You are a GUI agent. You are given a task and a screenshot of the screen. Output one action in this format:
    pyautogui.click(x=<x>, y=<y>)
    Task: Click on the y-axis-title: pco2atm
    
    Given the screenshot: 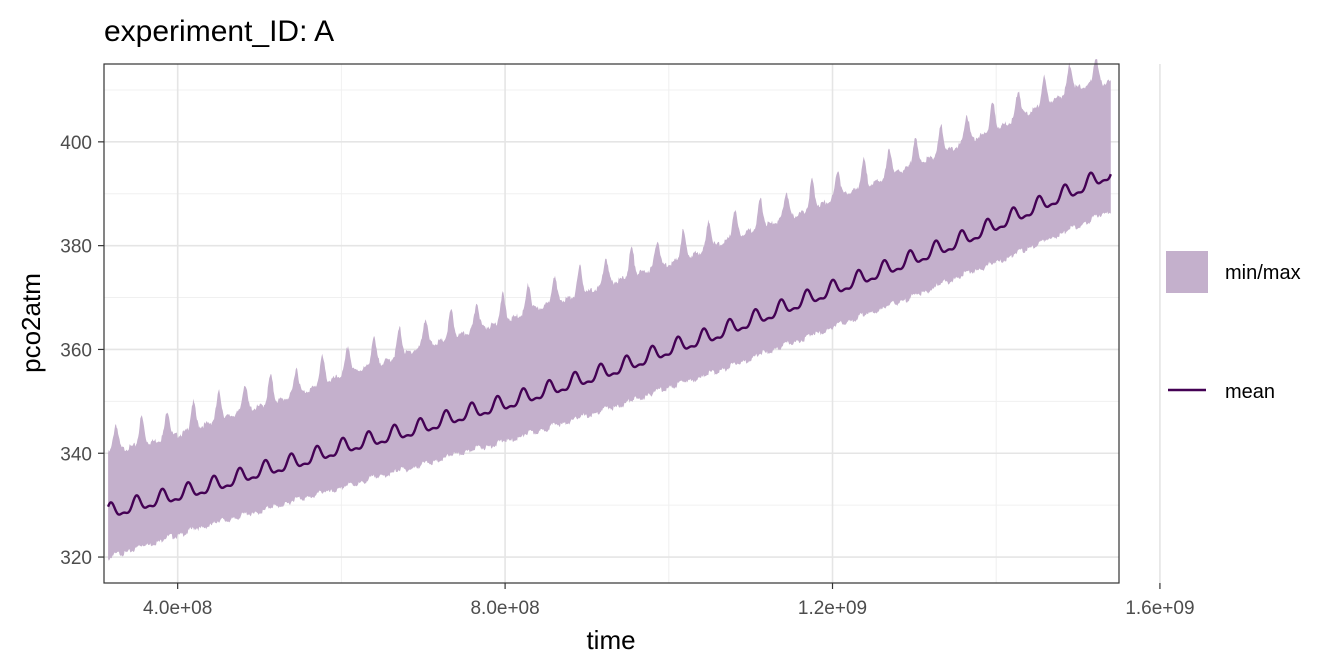 What is the action you would take?
    pyautogui.click(x=31, y=323)
    